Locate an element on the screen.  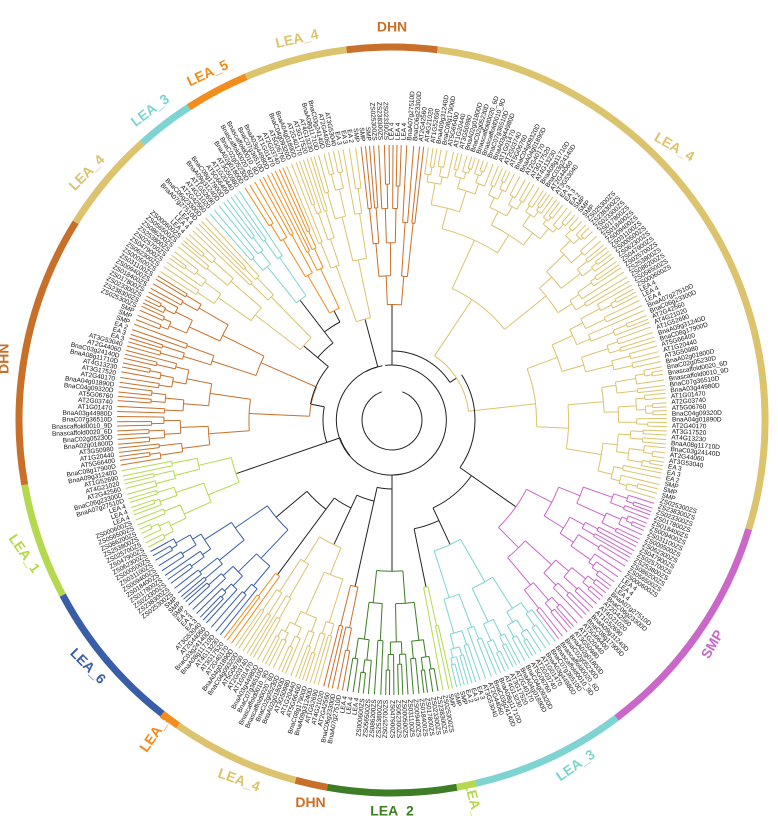
leaf-label: AT1G01470 is located at coordinates (94, 408).